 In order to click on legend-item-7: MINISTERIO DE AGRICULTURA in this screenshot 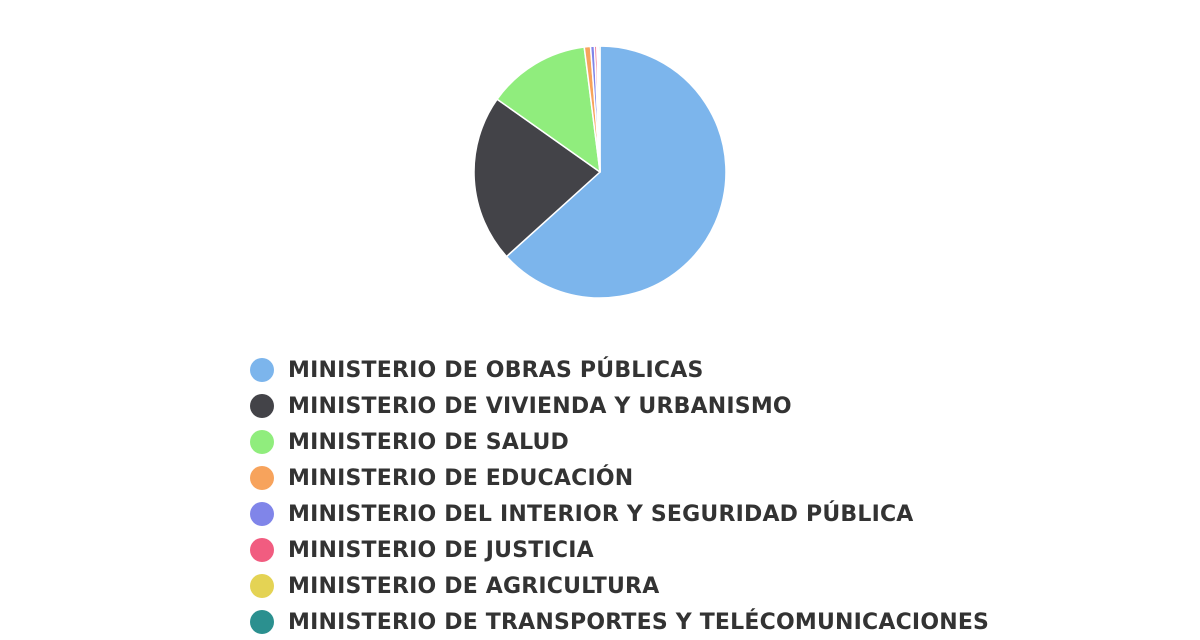, I will do `click(619, 586)`.